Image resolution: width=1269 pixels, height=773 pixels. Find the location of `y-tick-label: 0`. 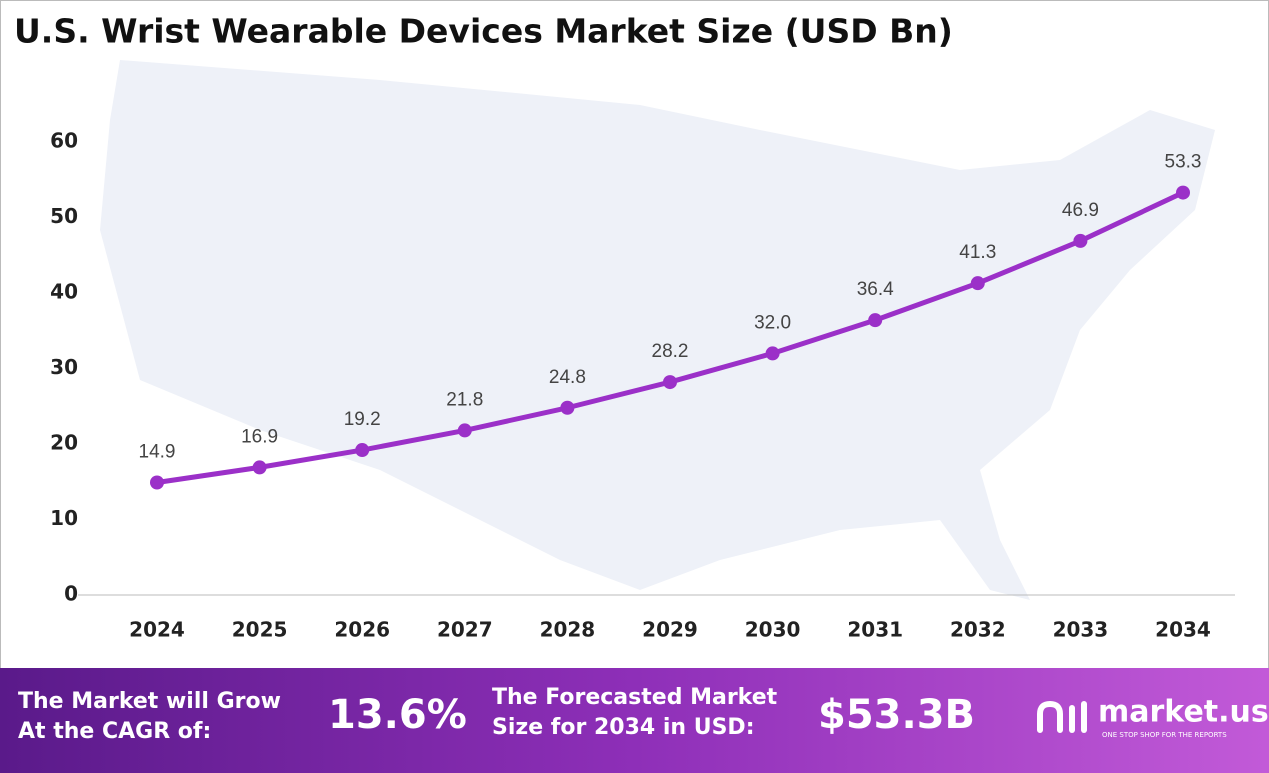

y-tick-label: 0 is located at coordinates (71, 594).